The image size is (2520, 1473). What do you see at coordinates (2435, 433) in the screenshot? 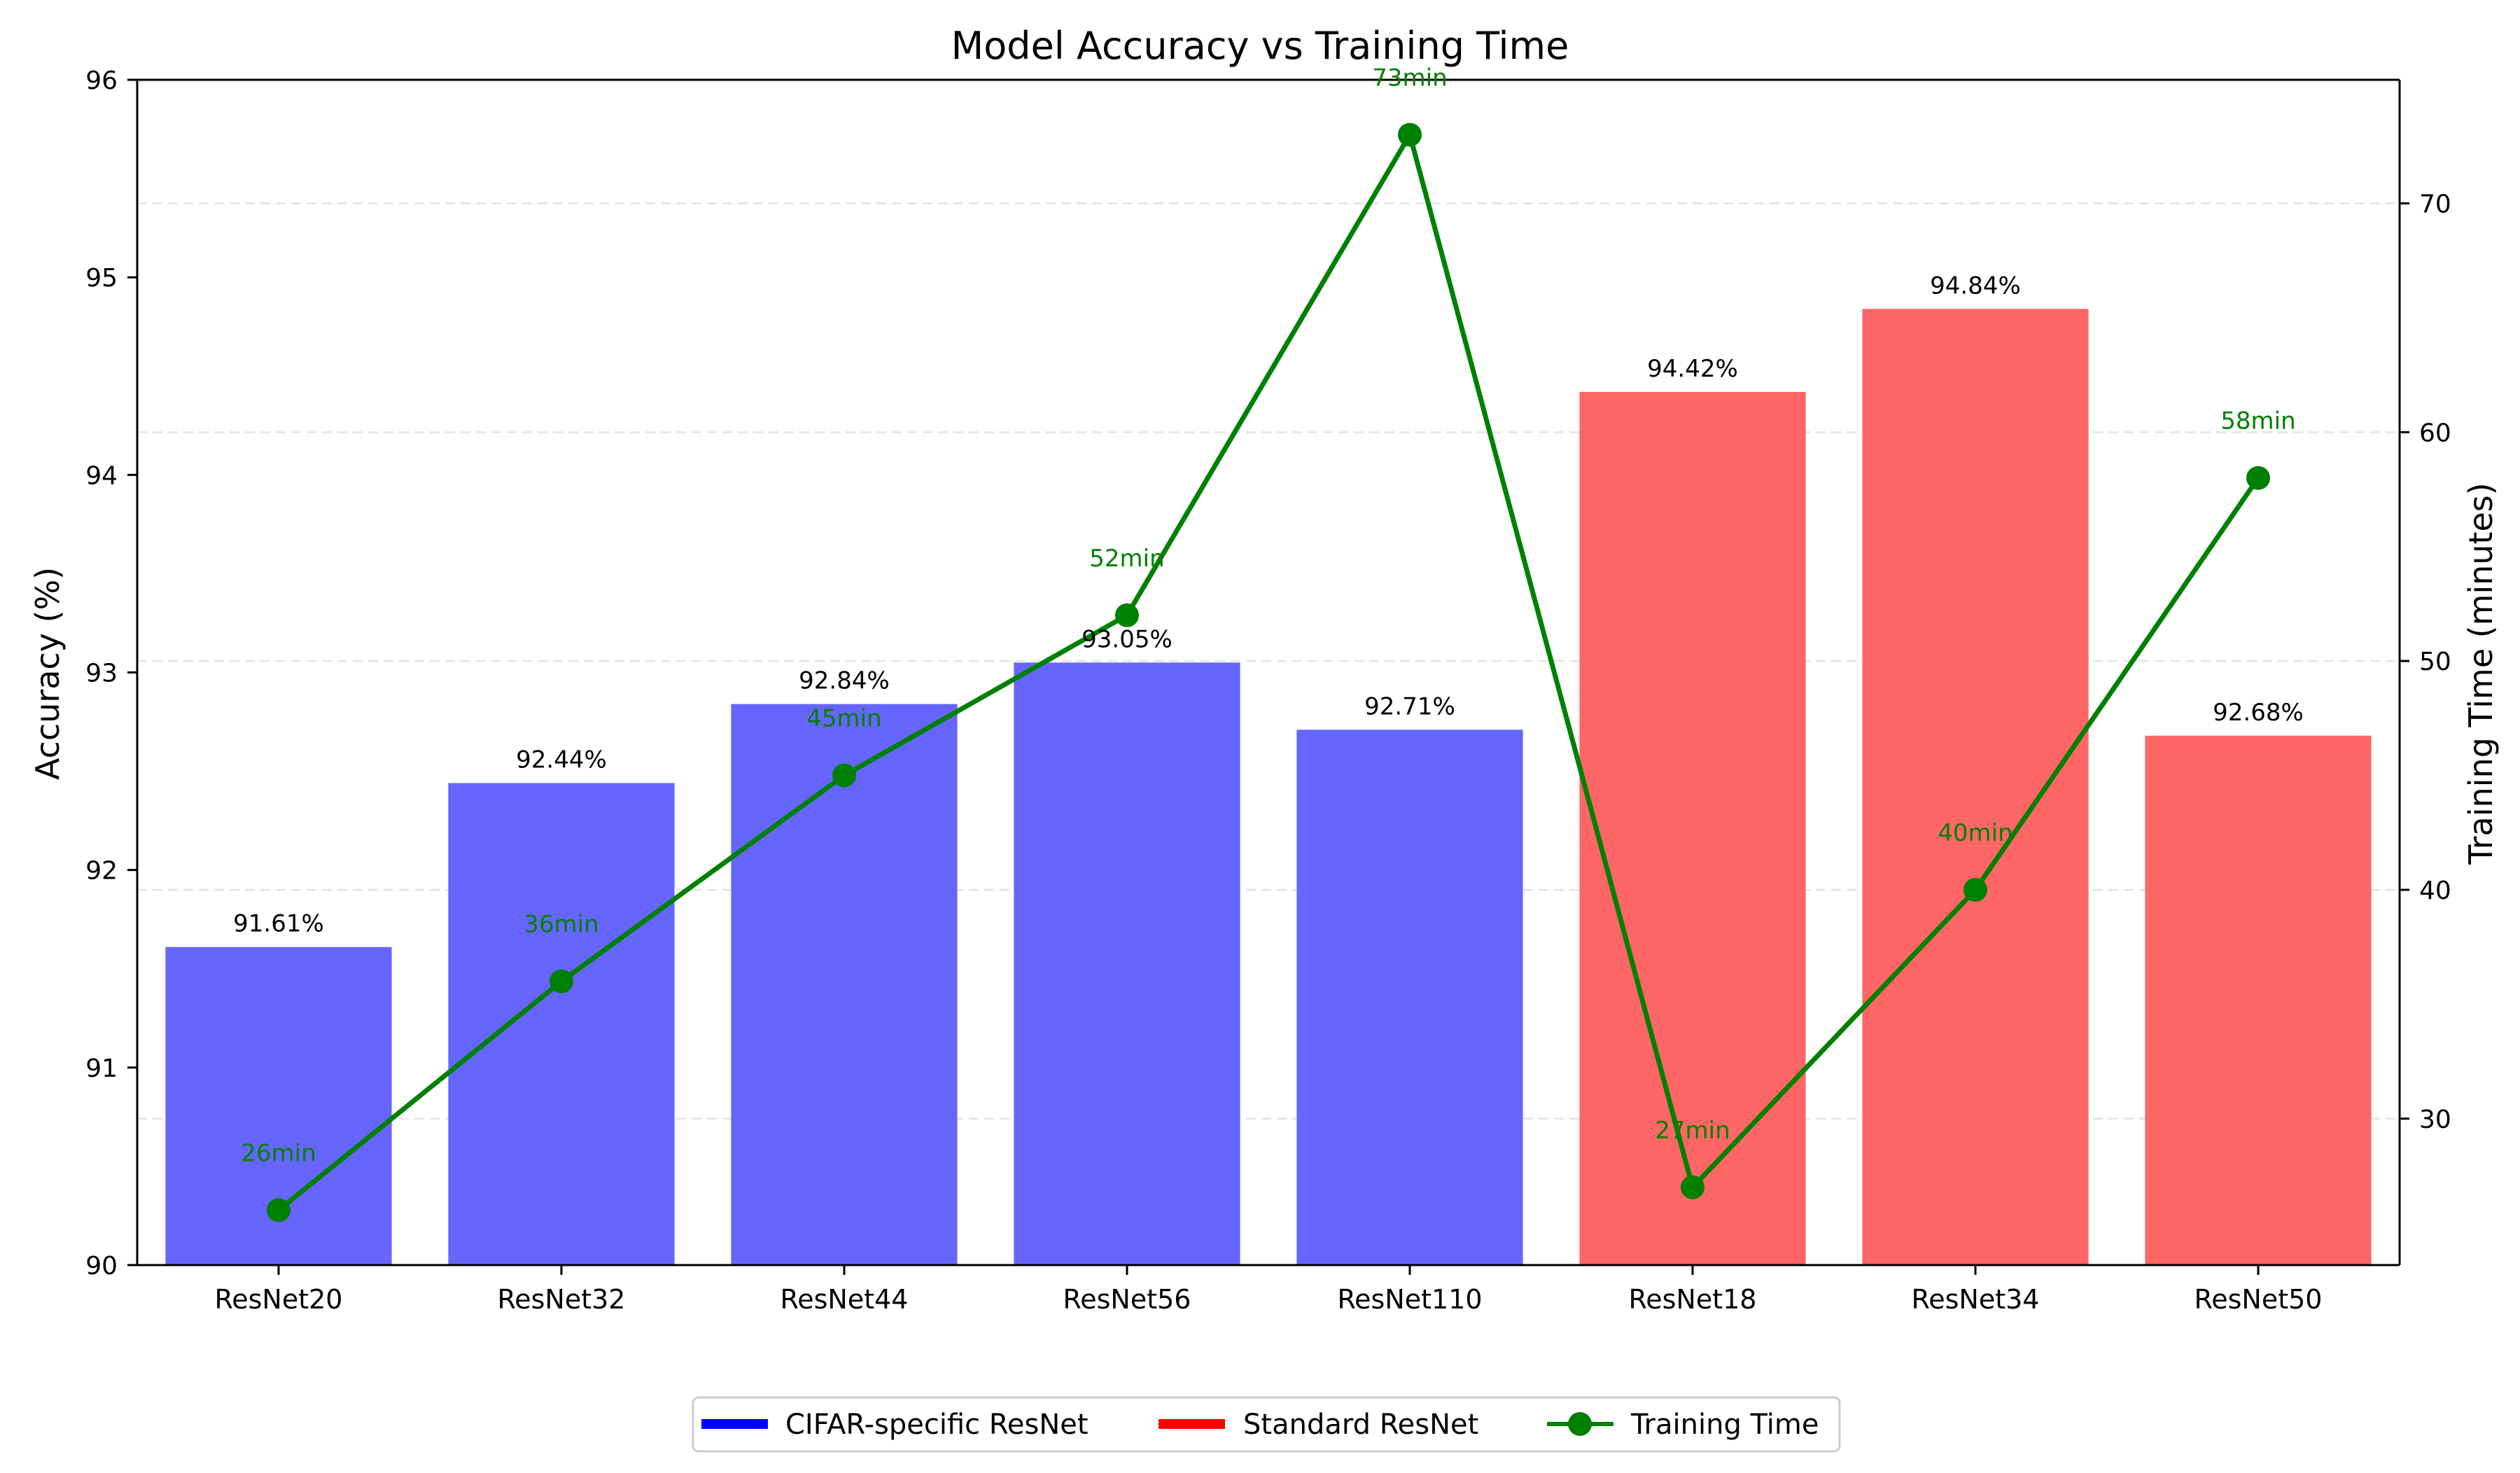
I see `y2-tick-label: 60` at bounding box center [2435, 433].